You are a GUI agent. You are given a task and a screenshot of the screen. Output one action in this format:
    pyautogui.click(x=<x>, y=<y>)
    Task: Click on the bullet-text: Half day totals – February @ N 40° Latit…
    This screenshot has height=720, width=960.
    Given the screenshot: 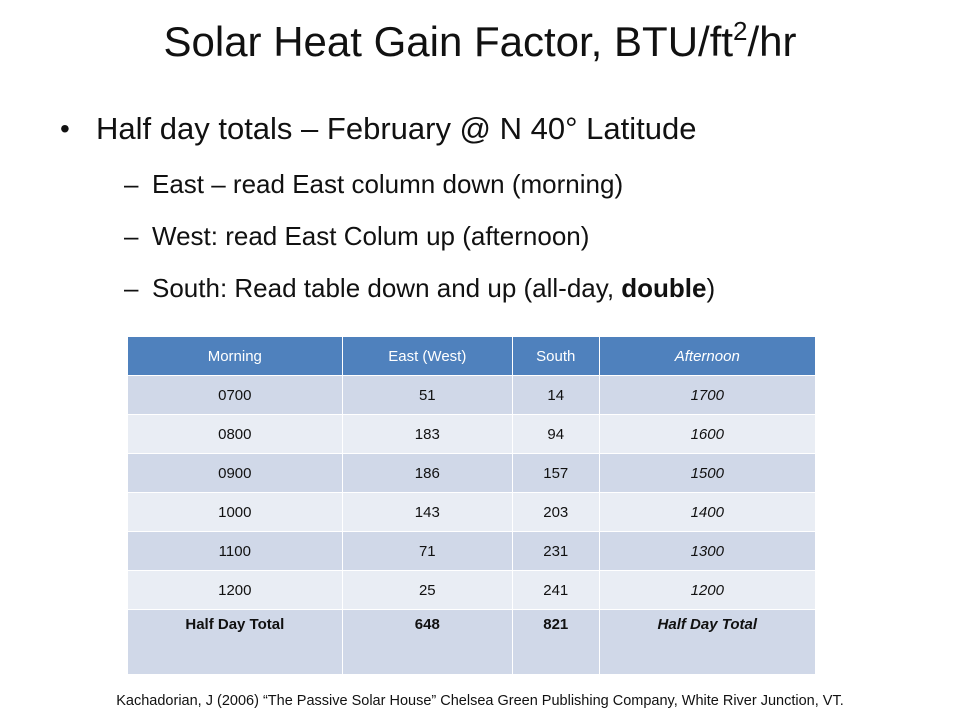 What is the action you would take?
    pyautogui.click(x=396, y=128)
    